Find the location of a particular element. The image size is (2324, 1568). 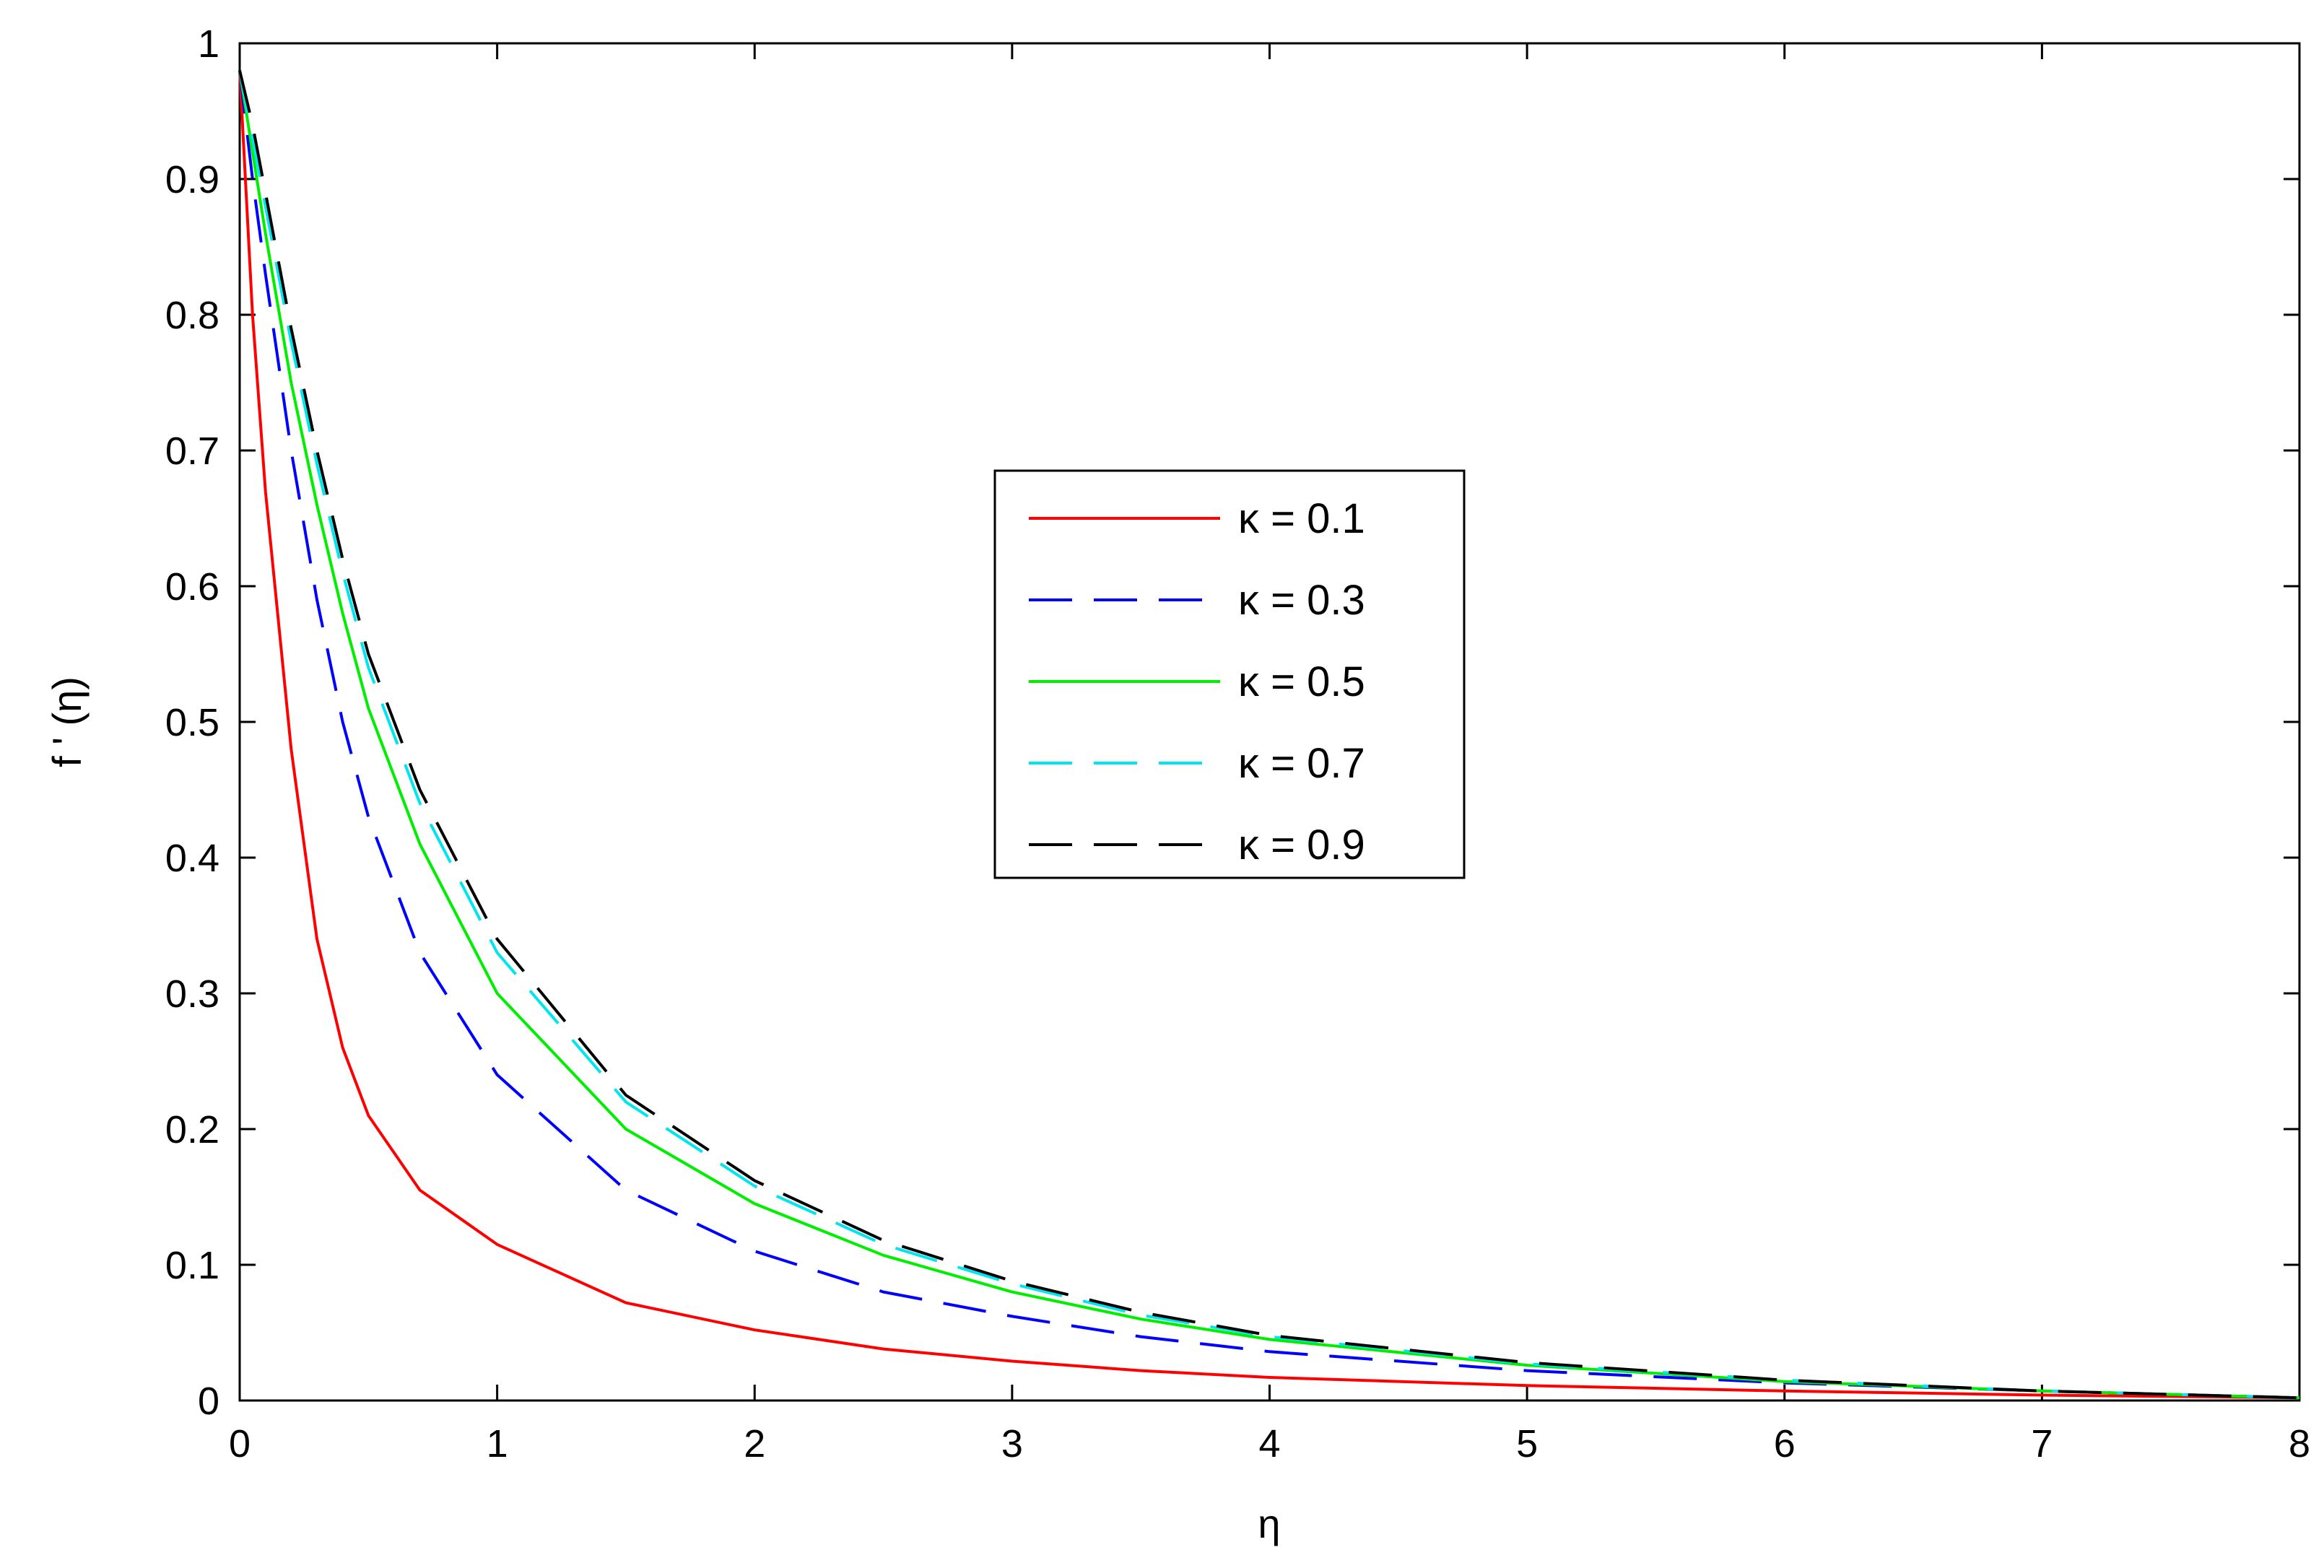

legend-item: κ = 0.9 is located at coordinates (1197, 845).